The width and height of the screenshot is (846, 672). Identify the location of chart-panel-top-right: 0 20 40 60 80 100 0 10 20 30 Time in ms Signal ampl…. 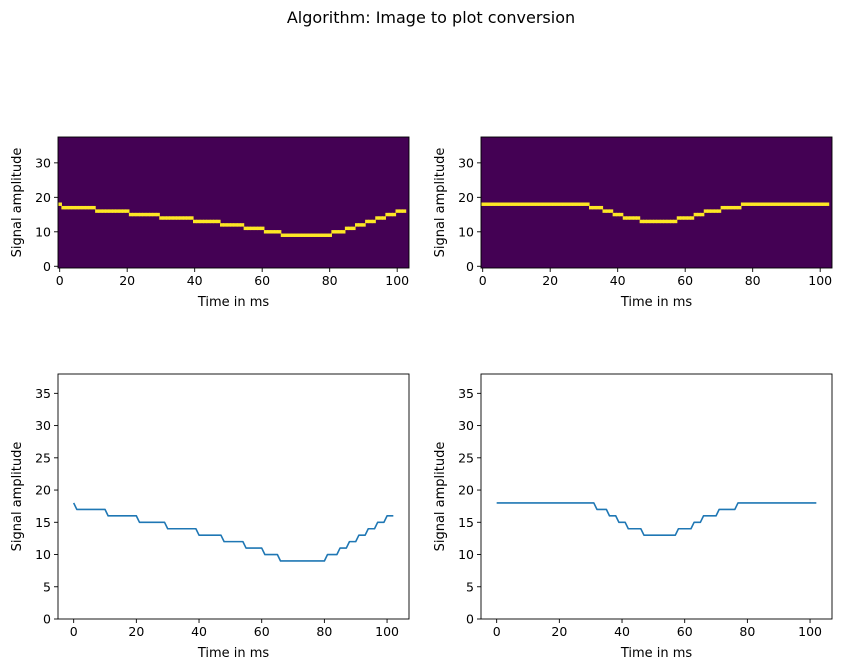
(633, 223).